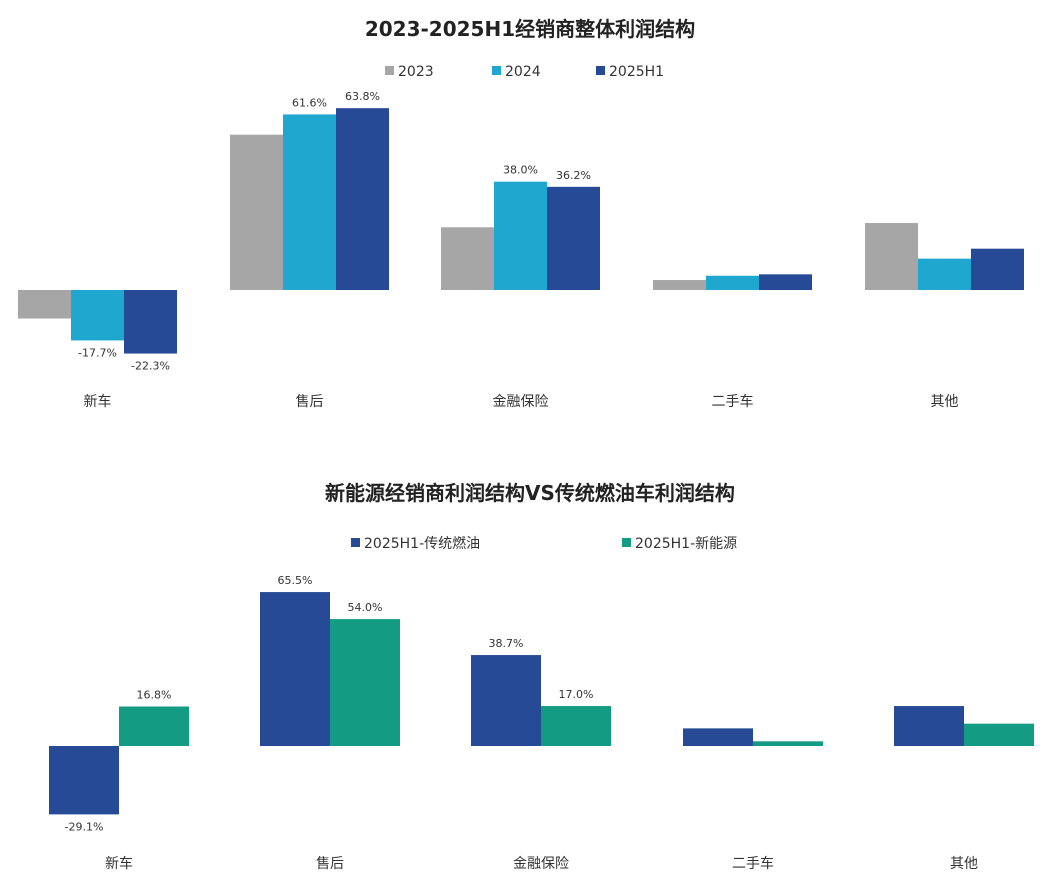  What do you see at coordinates (573, 175) in the screenshot?
I see `data-label: 36.2%` at bounding box center [573, 175].